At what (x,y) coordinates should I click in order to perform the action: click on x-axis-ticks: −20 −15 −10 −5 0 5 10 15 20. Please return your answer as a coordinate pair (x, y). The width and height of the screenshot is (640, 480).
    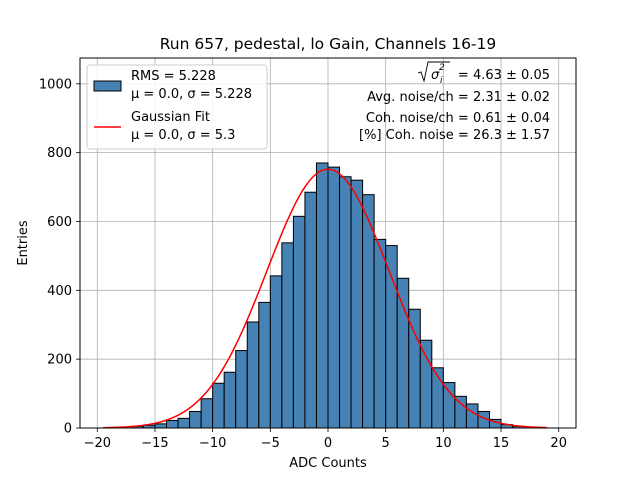
    Looking at the image, I should click on (325, 439).